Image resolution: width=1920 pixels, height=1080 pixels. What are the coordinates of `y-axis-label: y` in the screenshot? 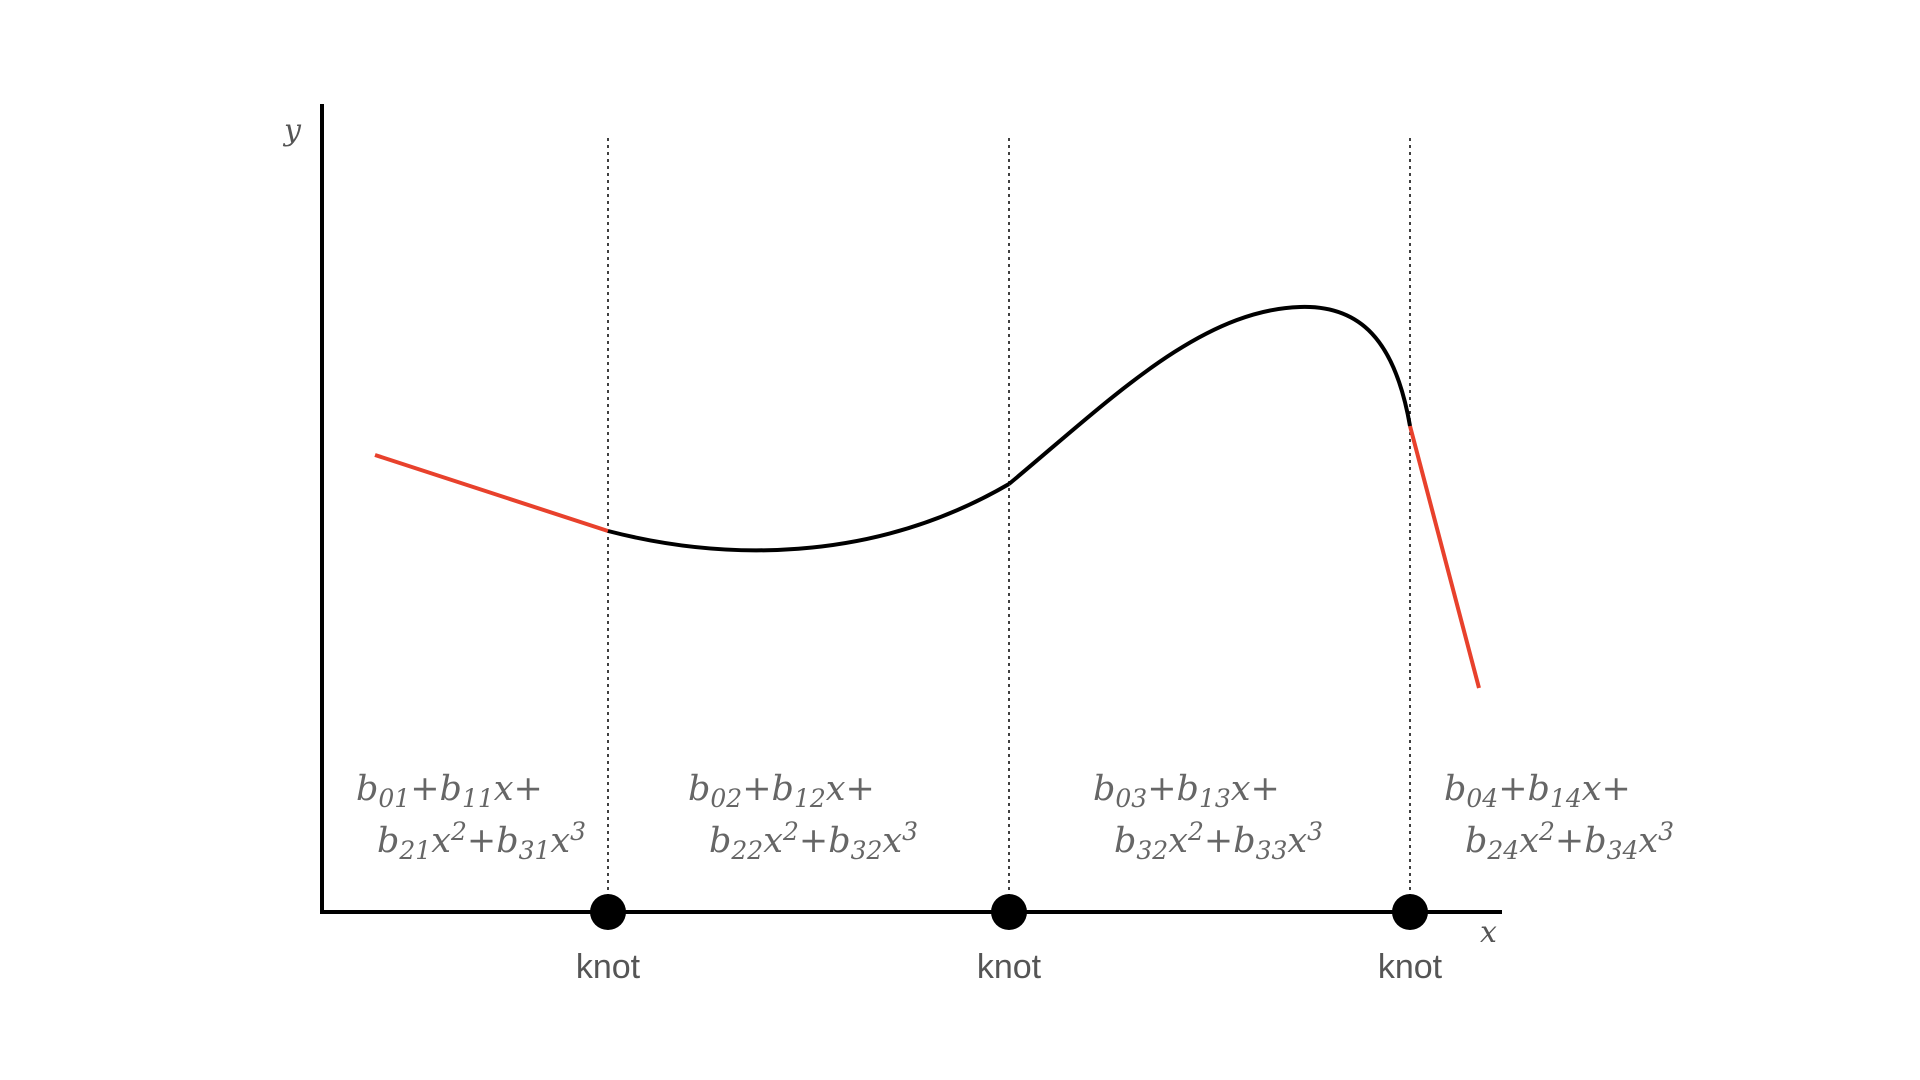 It's located at (292, 130).